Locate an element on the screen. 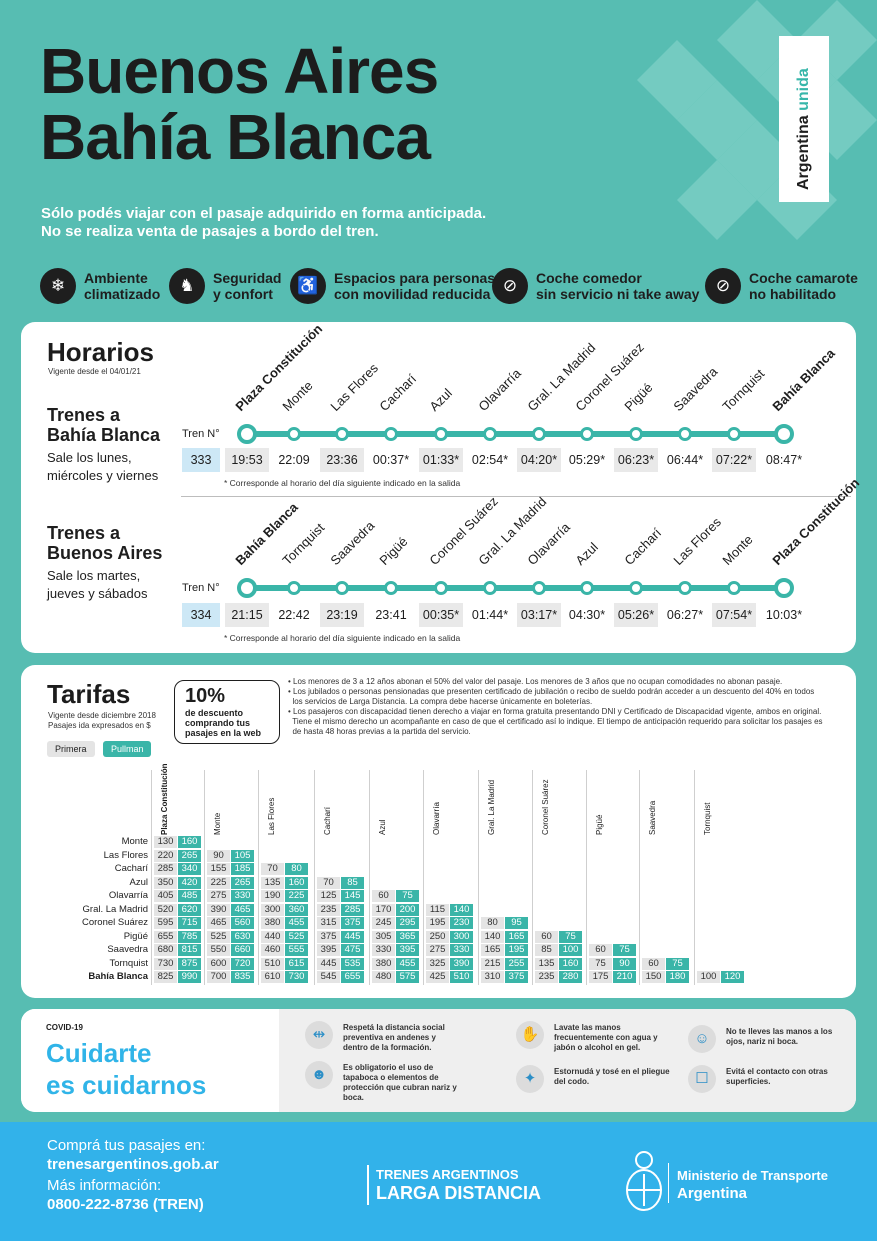  fare-pullman: 230 is located at coordinates (461, 923).